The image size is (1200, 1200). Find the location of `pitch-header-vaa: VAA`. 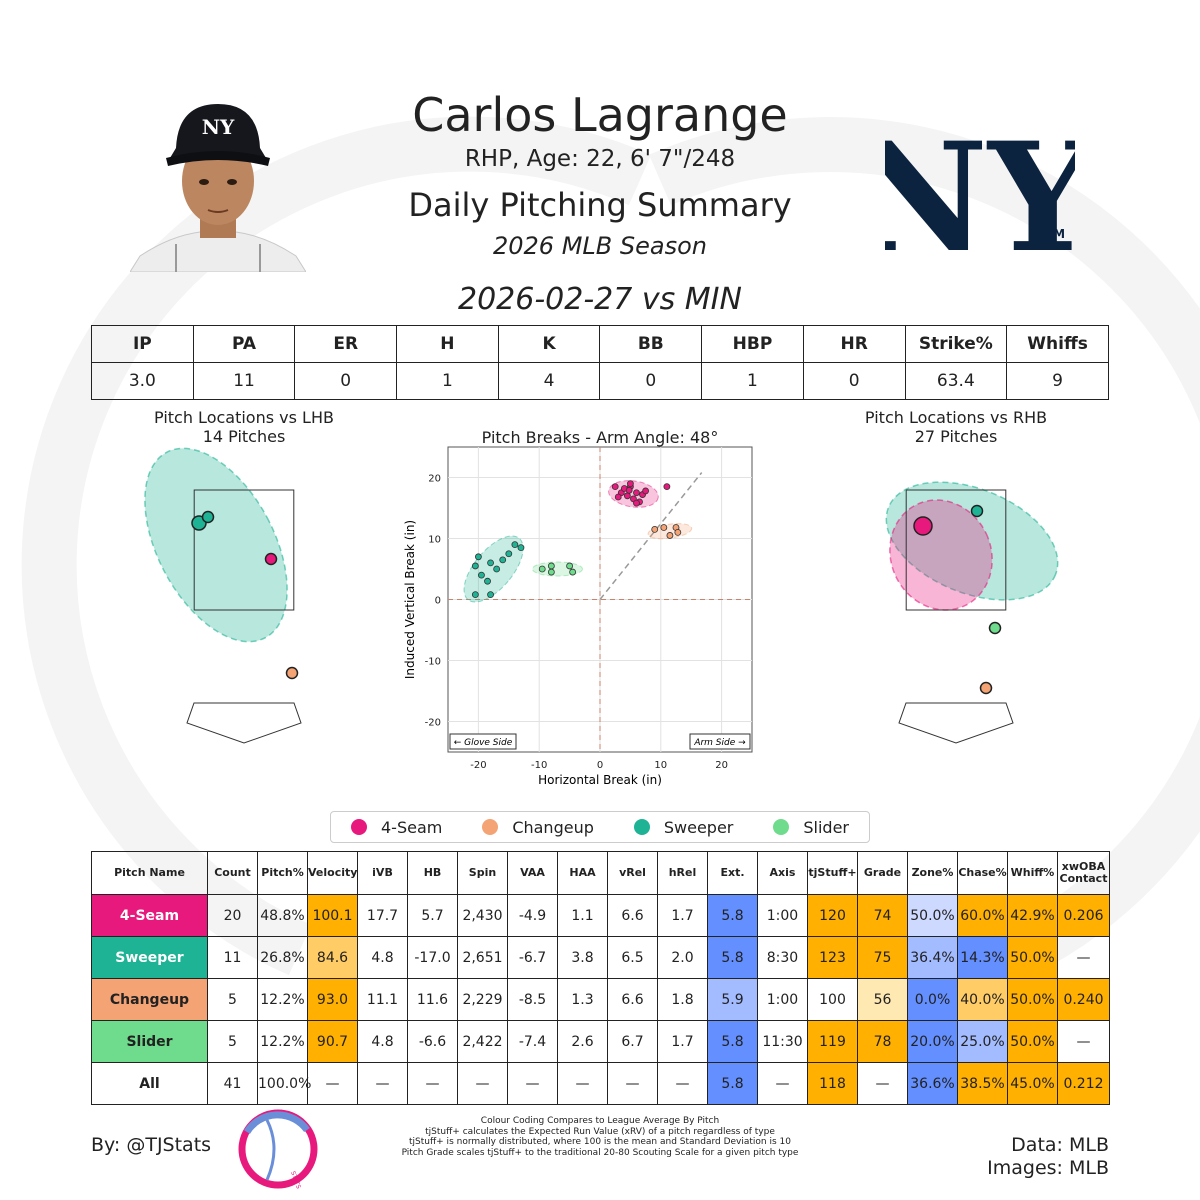

pitch-header-vaa: VAA is located at coordinates (532, 873).